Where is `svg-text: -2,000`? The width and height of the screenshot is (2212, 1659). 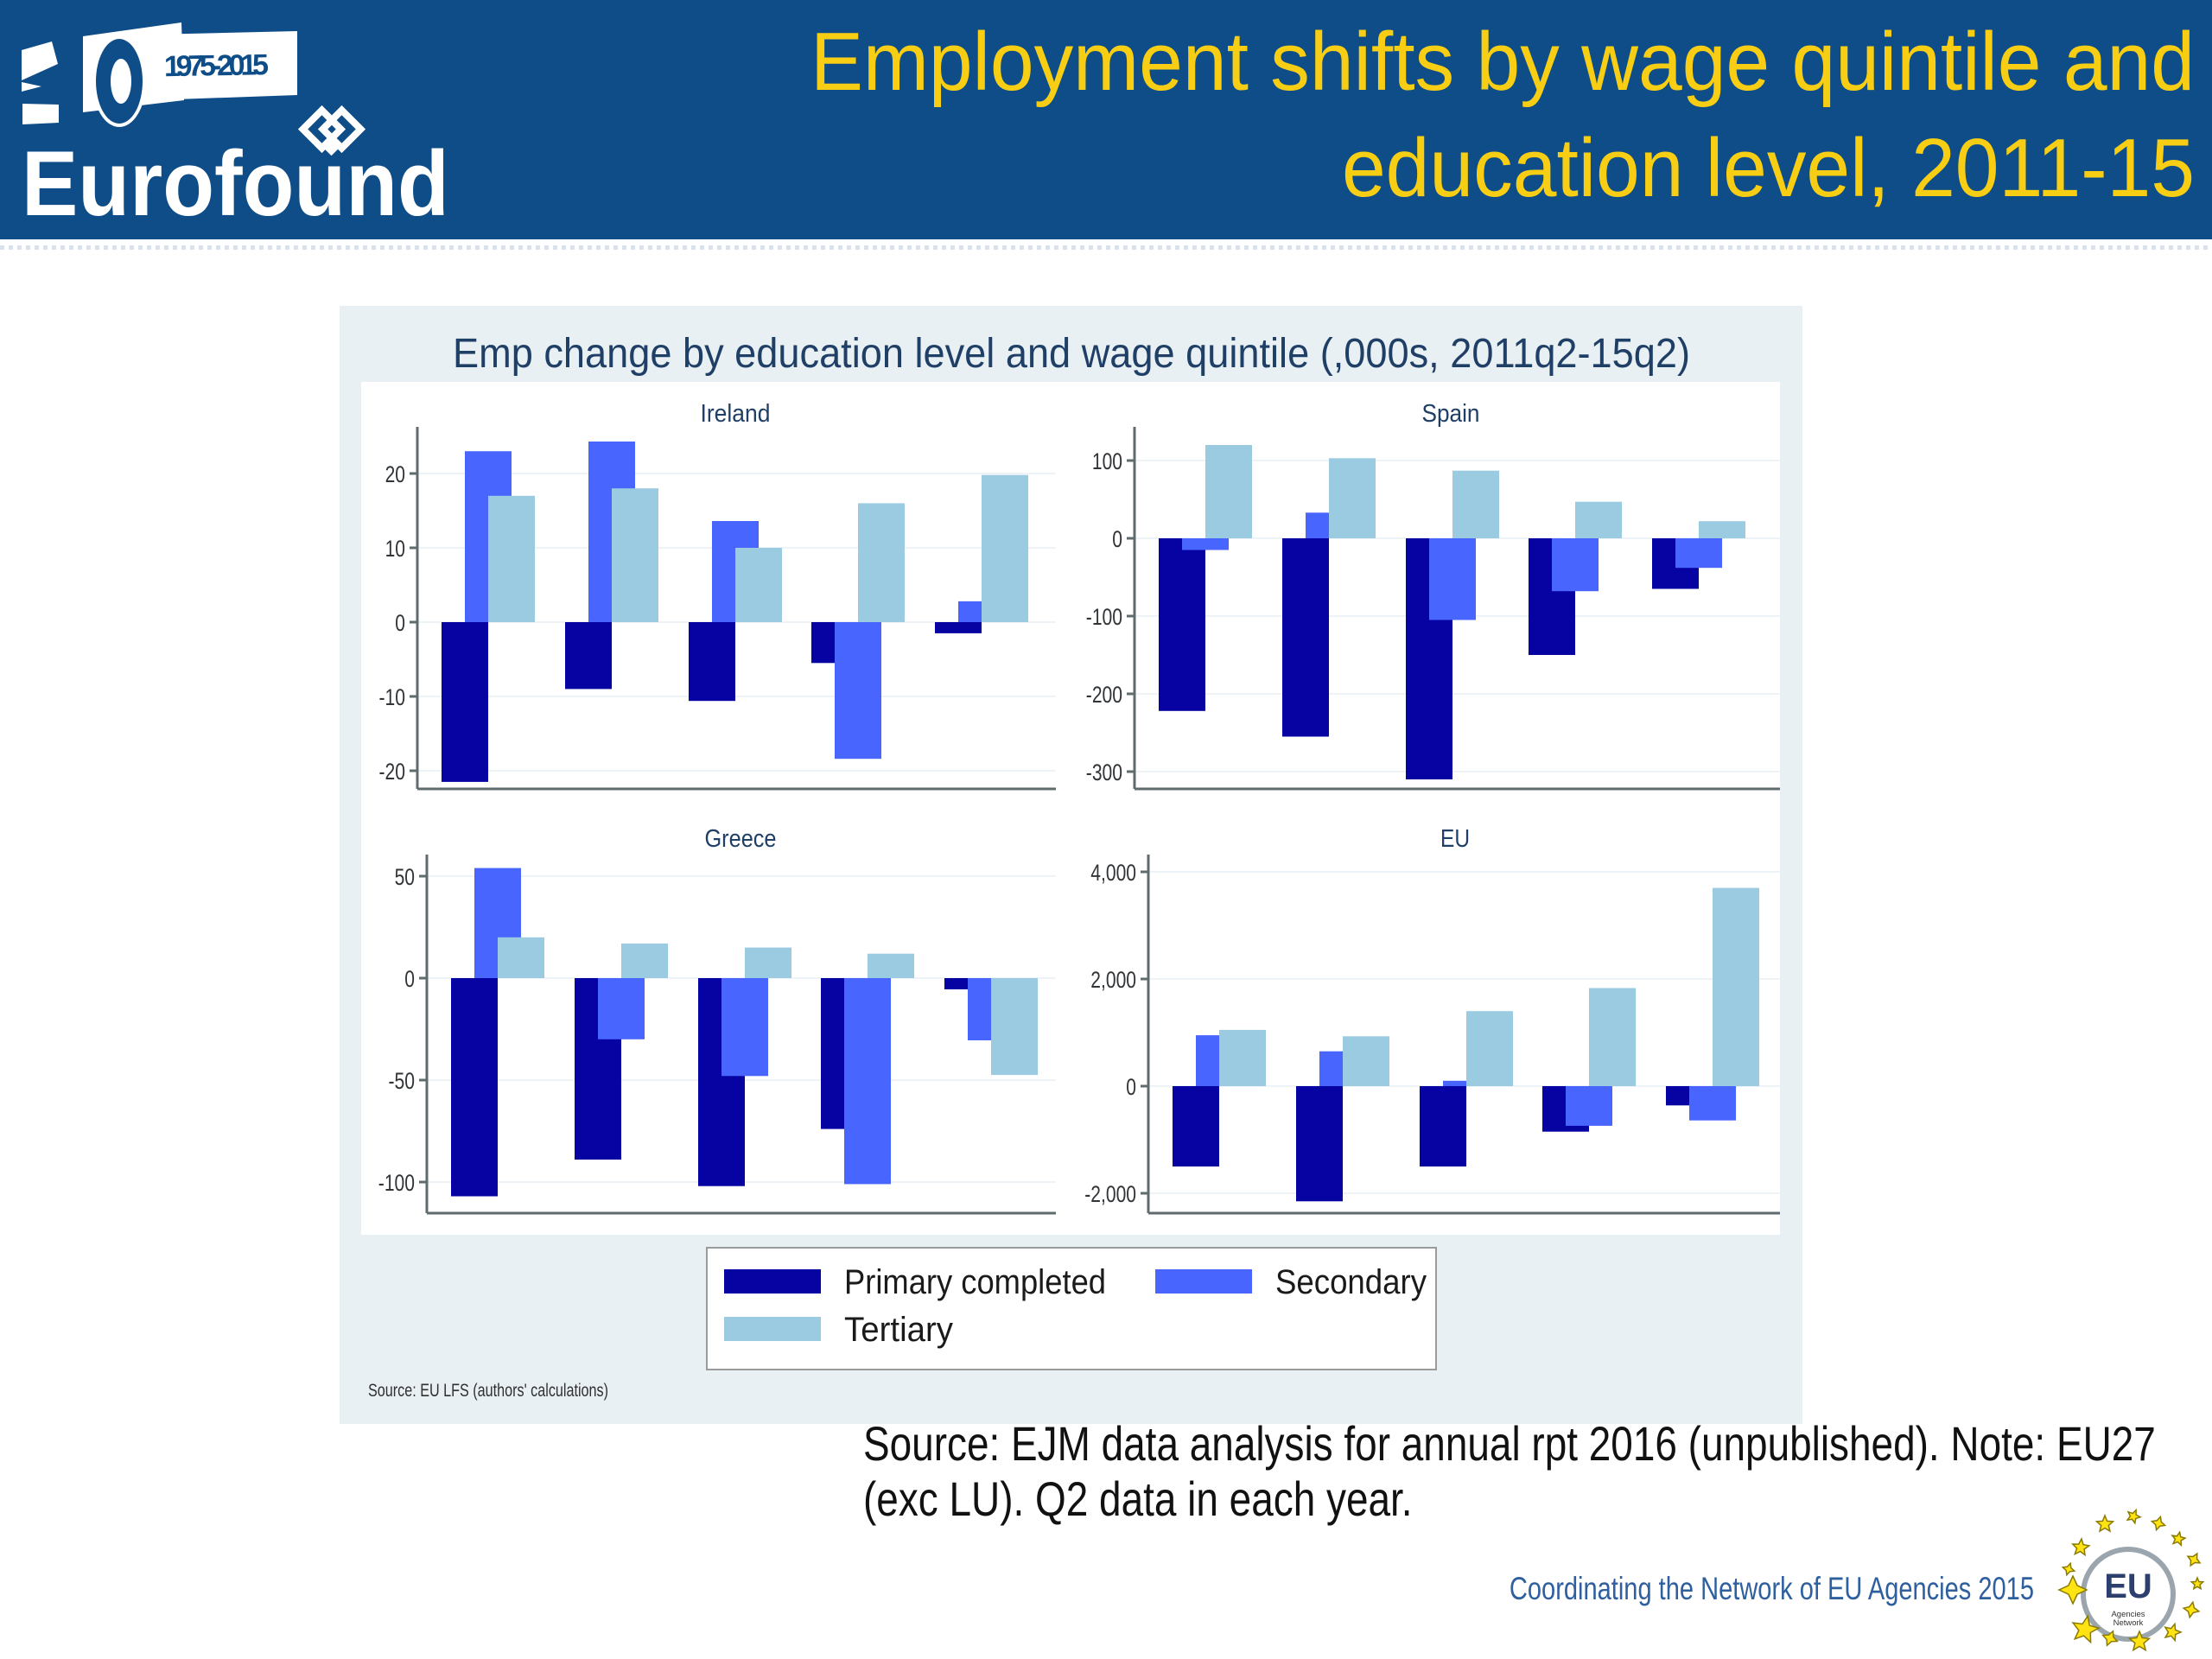
svg-text: -2,000 is located at coordinates (1110, 1194).